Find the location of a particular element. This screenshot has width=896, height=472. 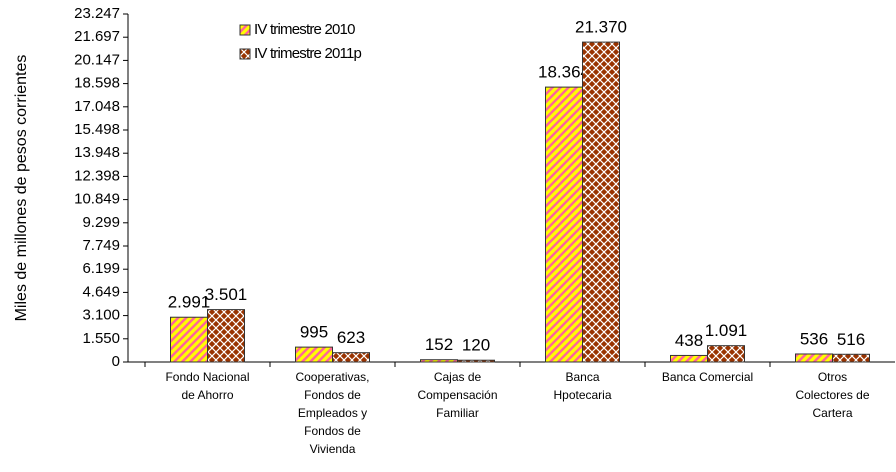

legend-label: IV trimestre 2010 is located at coordinates (304, 29).